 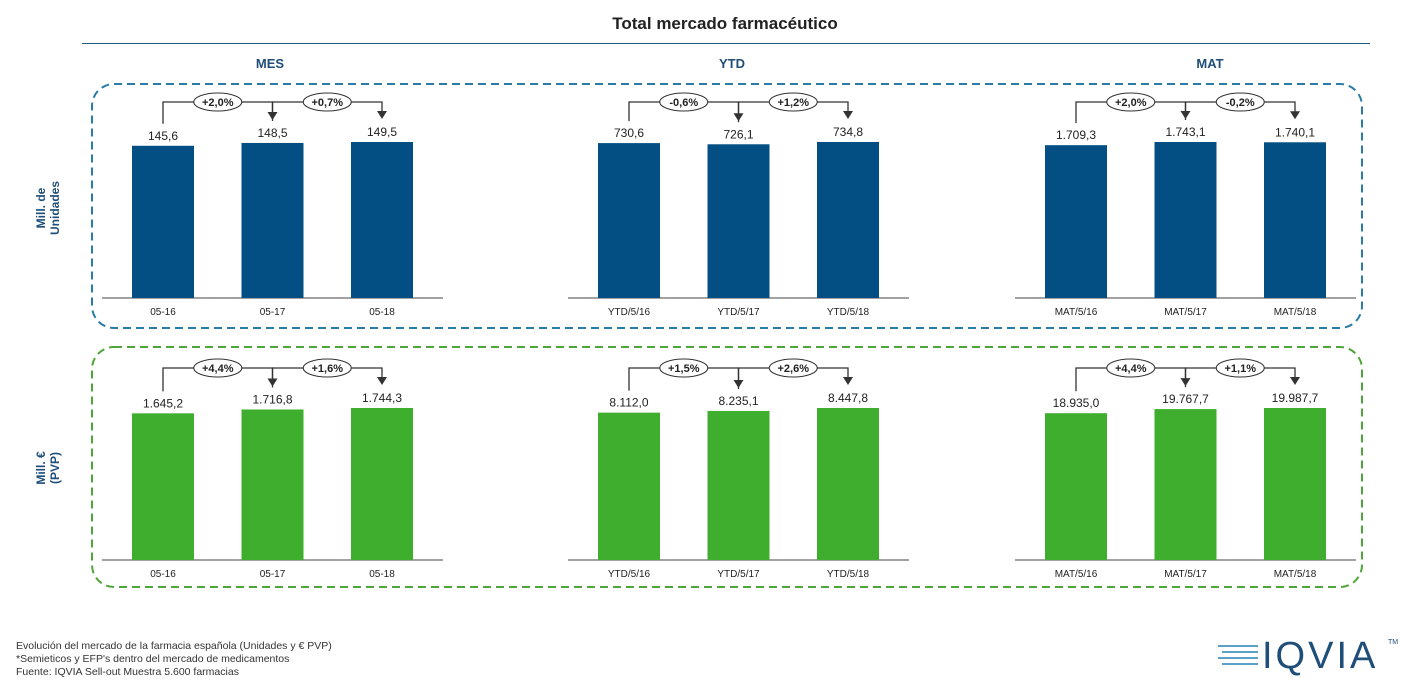 What do you see at coordinates (629, 133) in the screenshot?
I see `data-label: 730,6` at bounding box center [629, 133].